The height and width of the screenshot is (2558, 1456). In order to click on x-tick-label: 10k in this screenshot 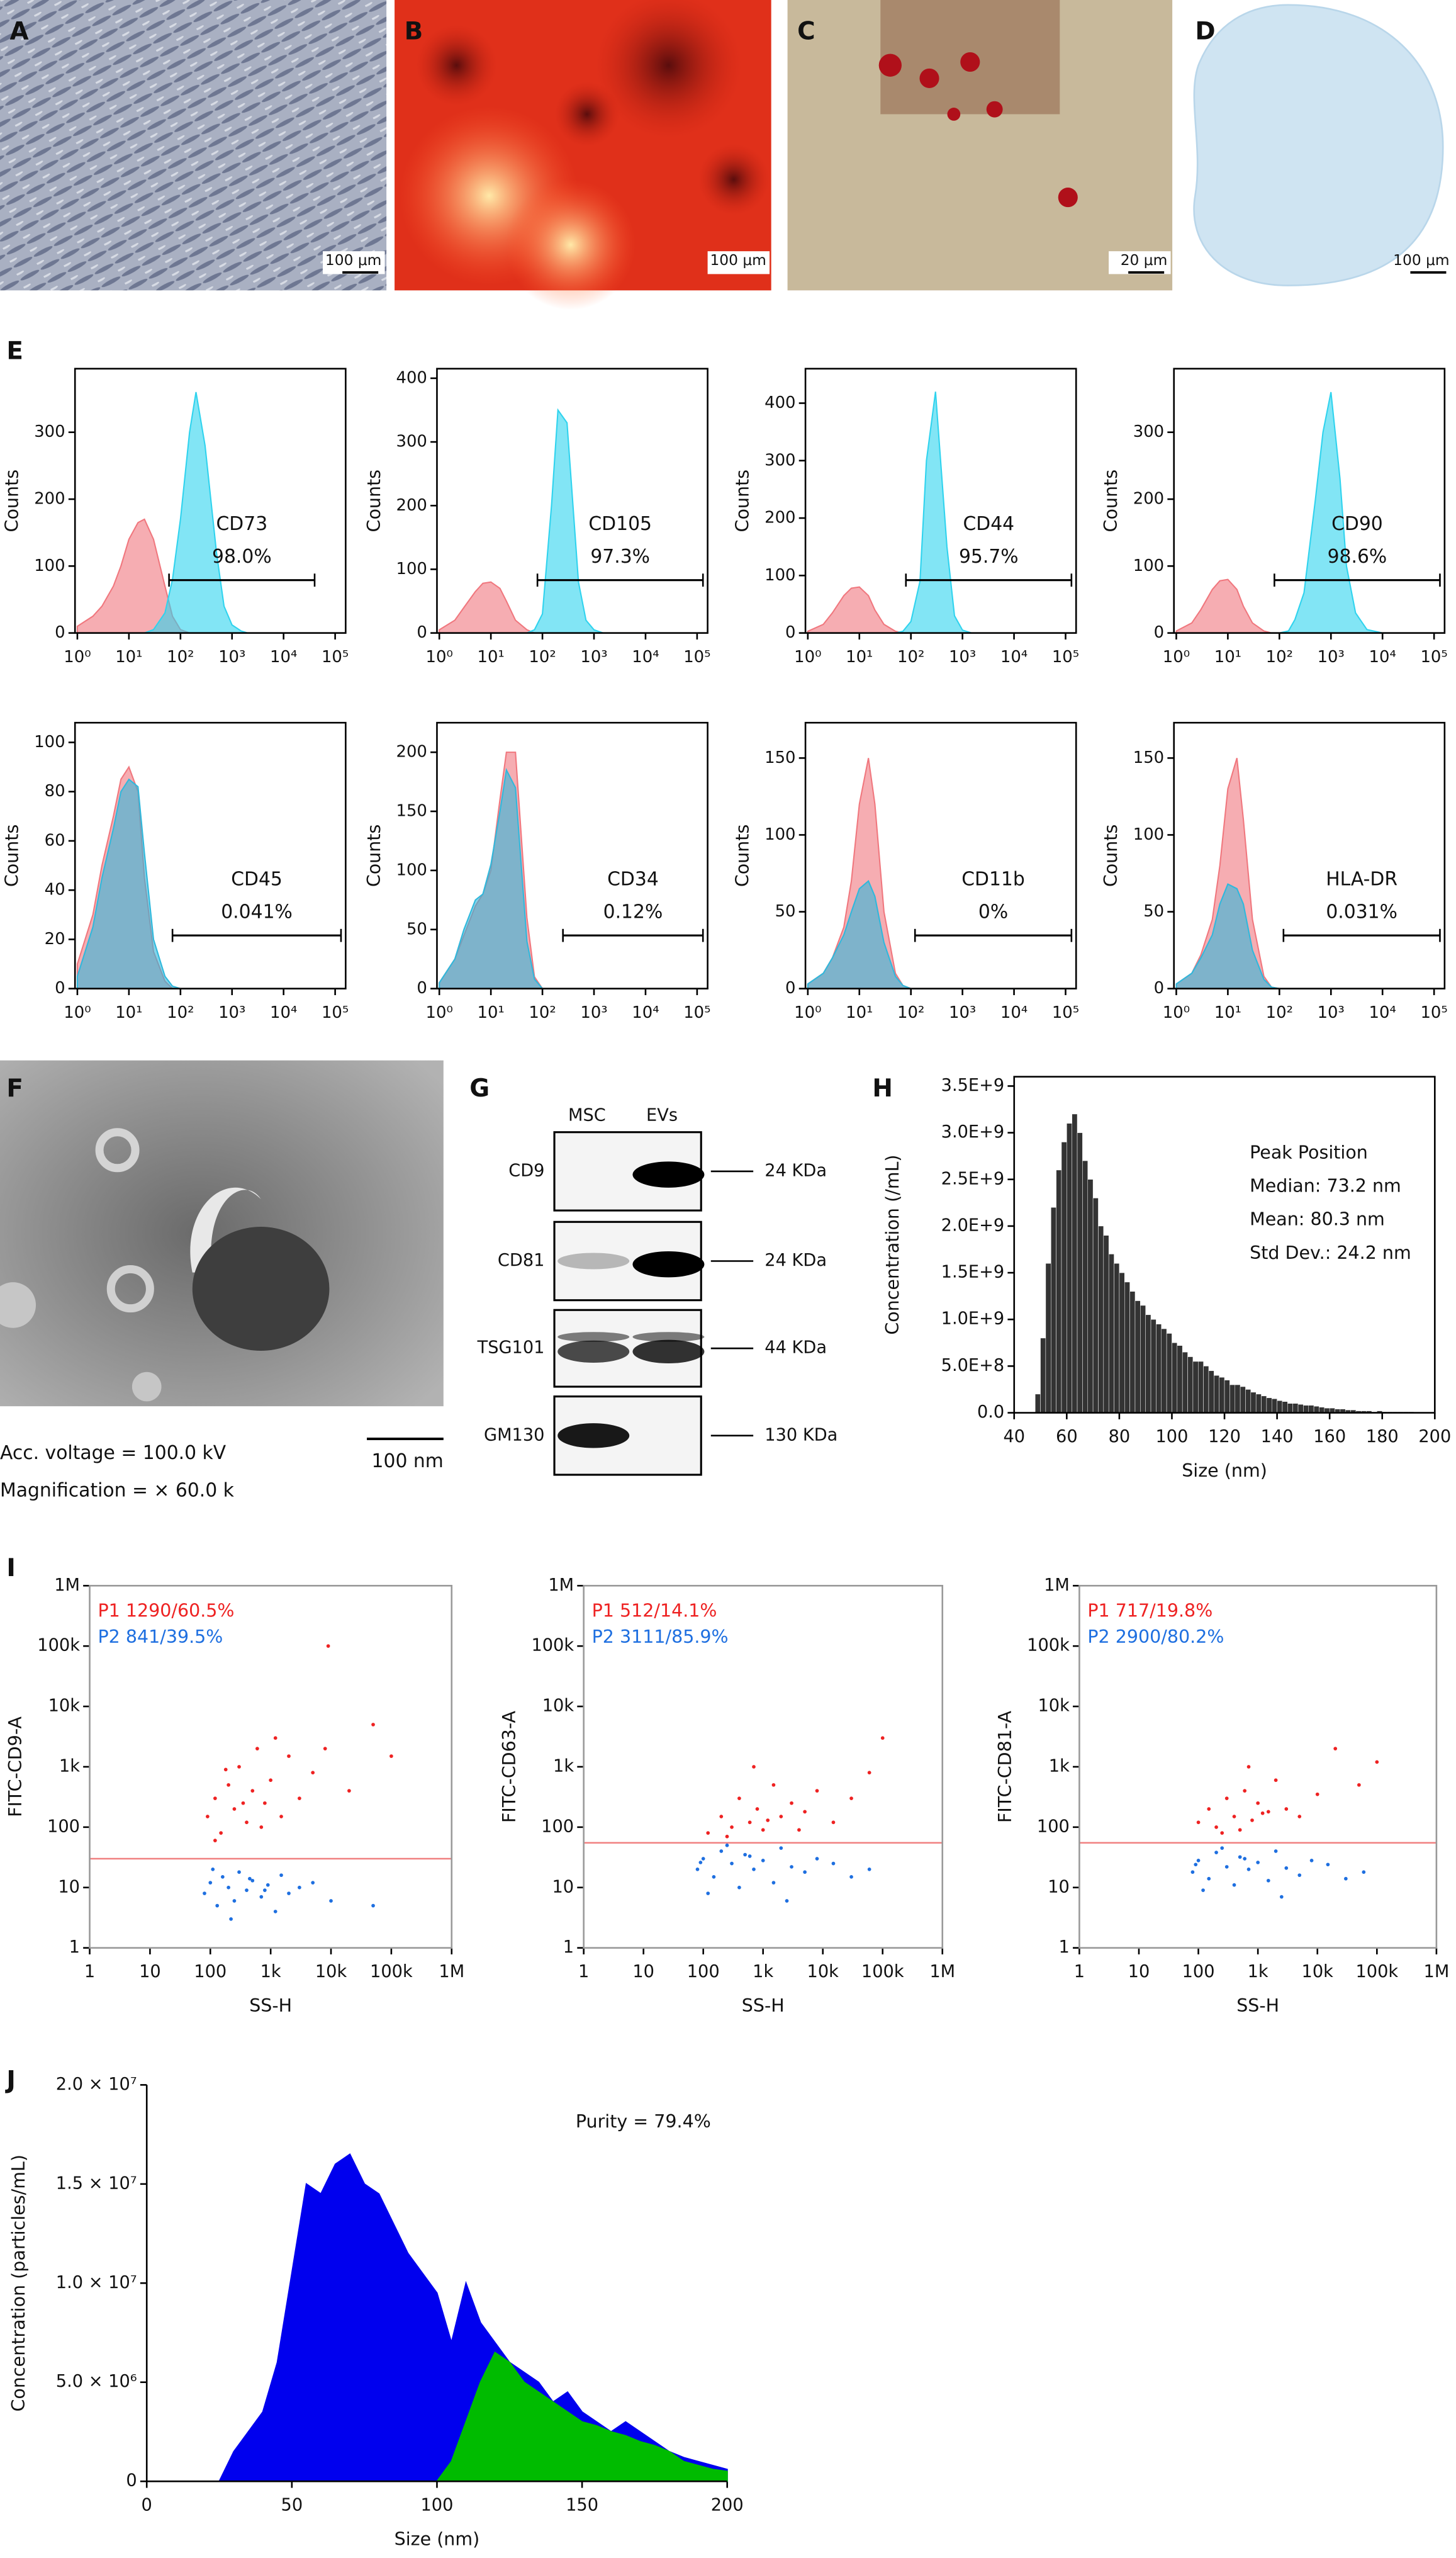, I will do `click(1318, 1971)`.